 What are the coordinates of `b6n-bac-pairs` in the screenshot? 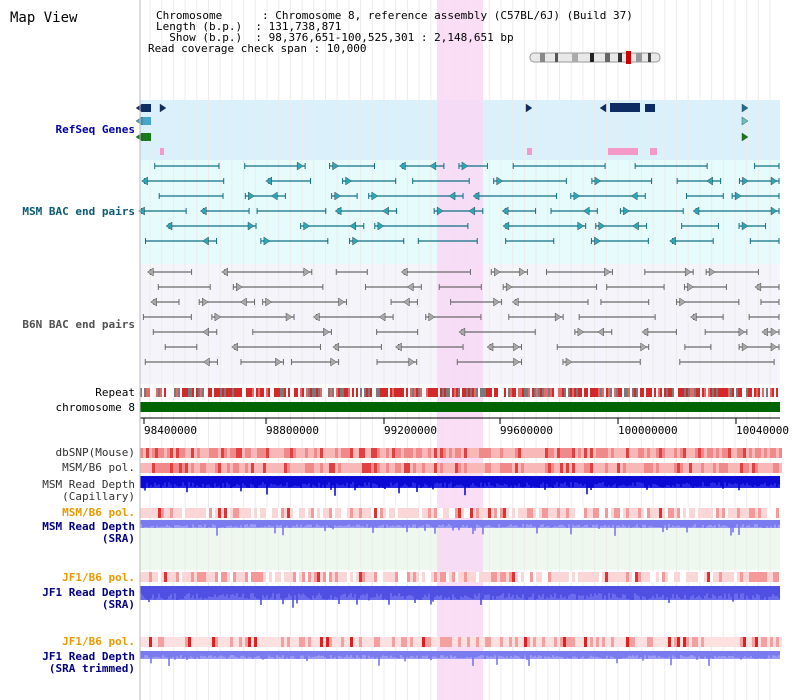 It's located at (461, 317).